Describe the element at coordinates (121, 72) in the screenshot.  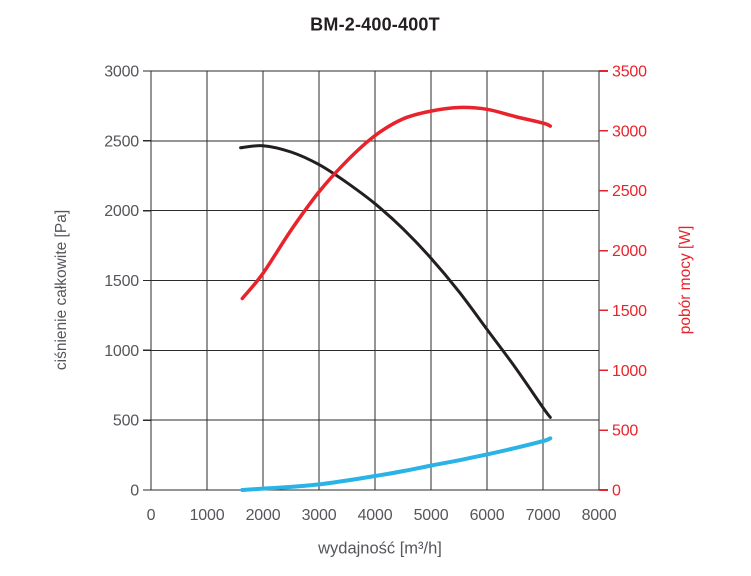
I see `y-left-tick-label: 3000` at that location.